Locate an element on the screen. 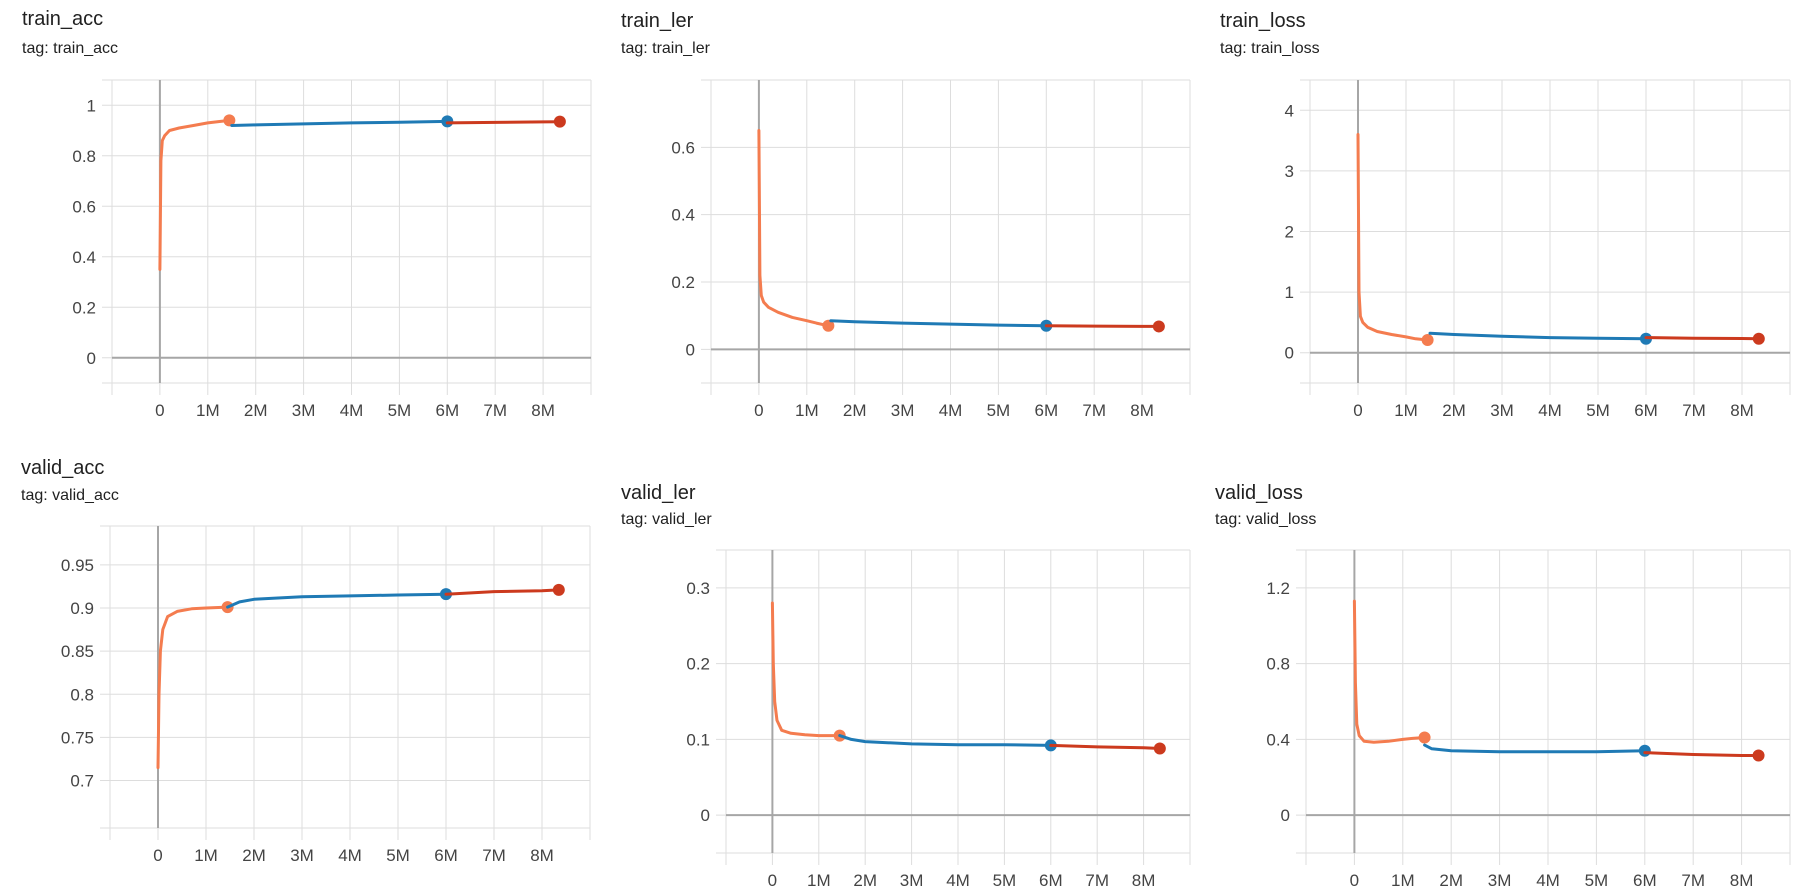 The image size is (1803, 896). y-tick-label: 0.3 is located at coordinates (698, 588).